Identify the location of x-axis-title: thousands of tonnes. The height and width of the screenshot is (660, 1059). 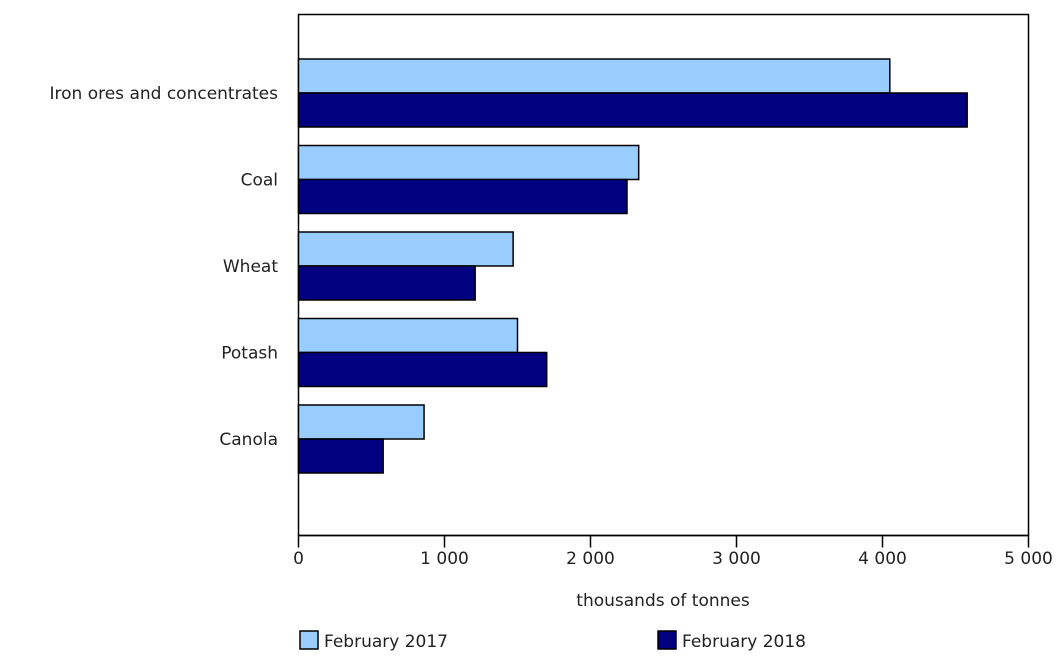
(663, 601).